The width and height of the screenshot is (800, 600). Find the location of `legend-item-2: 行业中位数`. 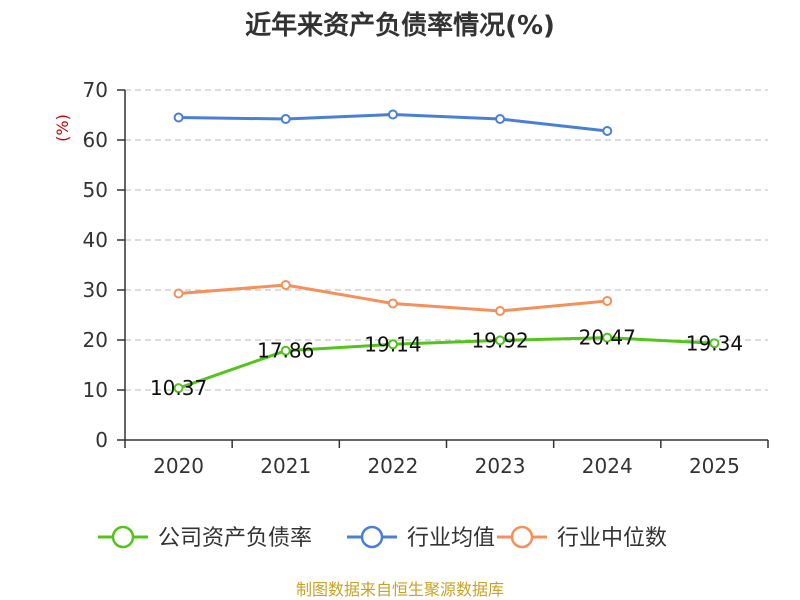

legend-item-2: 行业中位数 is located at coordinates (582, 538).